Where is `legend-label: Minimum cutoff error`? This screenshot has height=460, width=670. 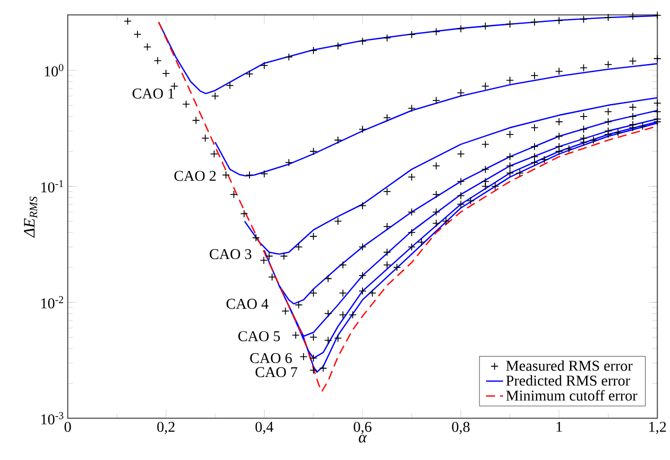 legend-label: Minimum cutoff error is located at coordinates (572, 395).